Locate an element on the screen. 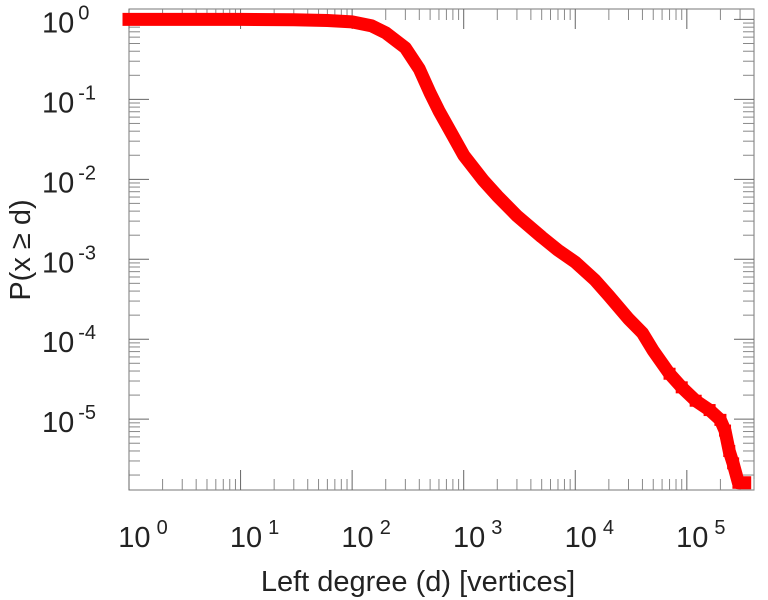  y-tick-label: 10 -4 is located at coordinates (69, 340).